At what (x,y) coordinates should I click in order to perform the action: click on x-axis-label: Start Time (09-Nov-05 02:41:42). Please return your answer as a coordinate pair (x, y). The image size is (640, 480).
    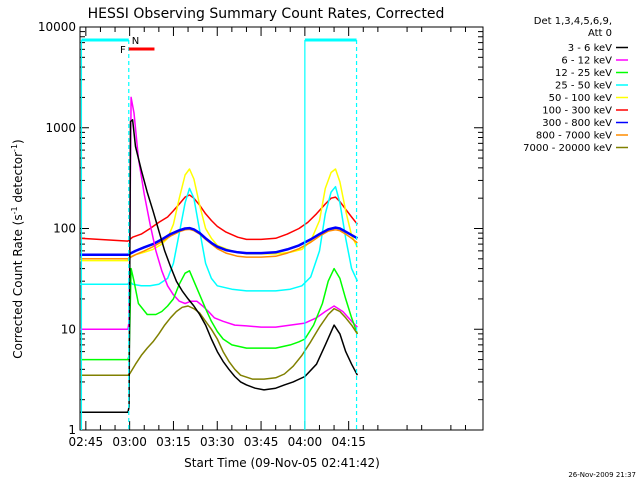
    Looking at the image, I should click on (282, 463).